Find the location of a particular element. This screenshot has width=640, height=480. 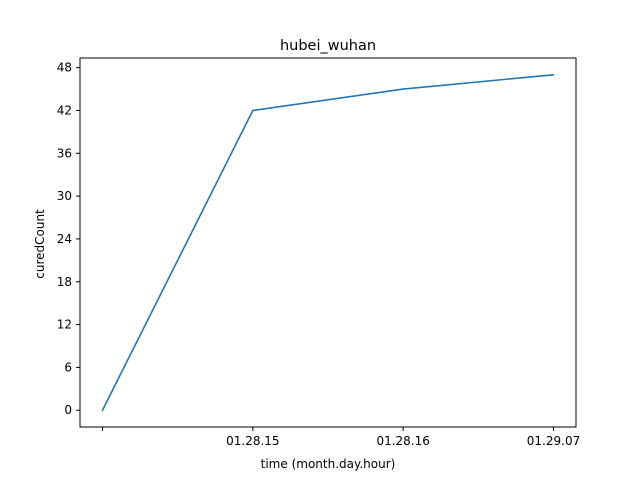

y-tick-label: 36 is located at coordinates (64, 153).